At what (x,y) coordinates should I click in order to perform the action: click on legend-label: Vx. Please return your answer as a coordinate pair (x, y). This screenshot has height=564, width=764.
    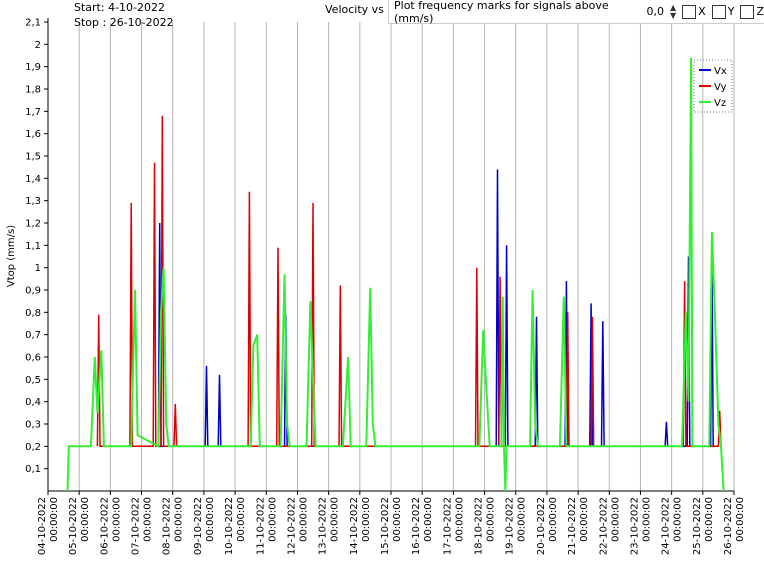
    Looking at the image, I should click on (720, 71).